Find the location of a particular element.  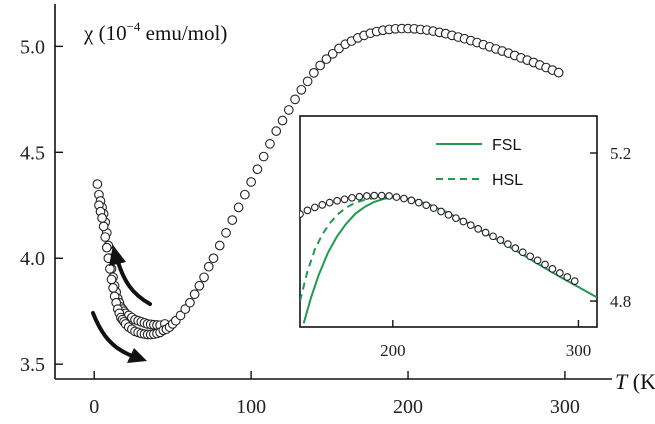

cooling-arrow-head is located at coordinates (137, 355).